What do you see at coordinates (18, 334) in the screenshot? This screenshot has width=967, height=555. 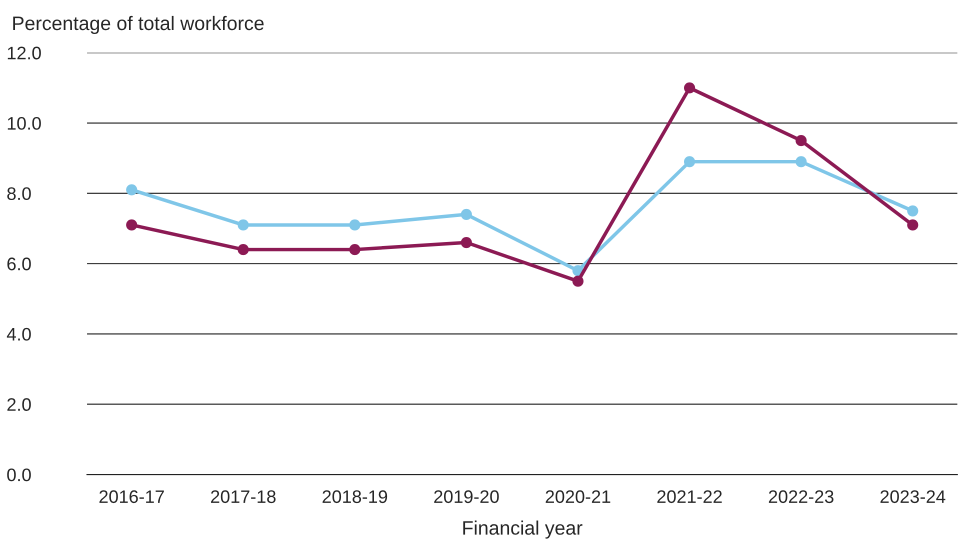 I see `y-tick-label: 4.0` at bounding box center [18, 334].